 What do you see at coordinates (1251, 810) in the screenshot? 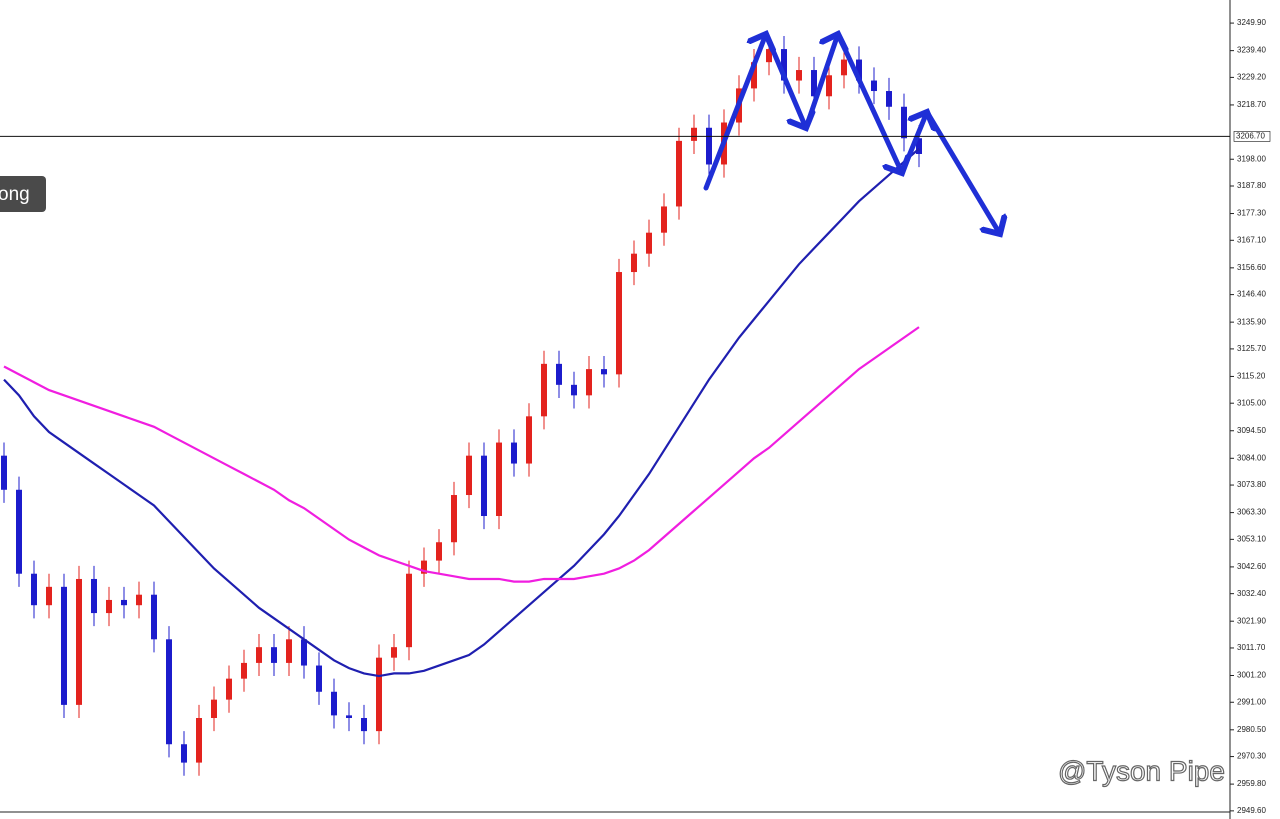
I see `y-tick-label: 2949.60` at bounding box center [1251, 810].